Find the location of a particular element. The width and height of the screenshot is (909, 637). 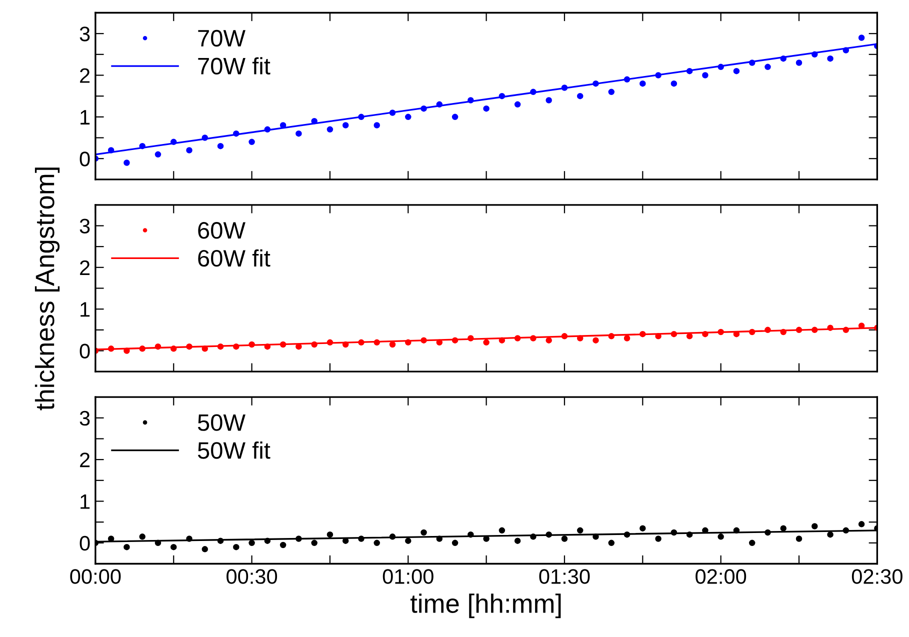

legend-label: 60W is located at coordinates (222, 230).